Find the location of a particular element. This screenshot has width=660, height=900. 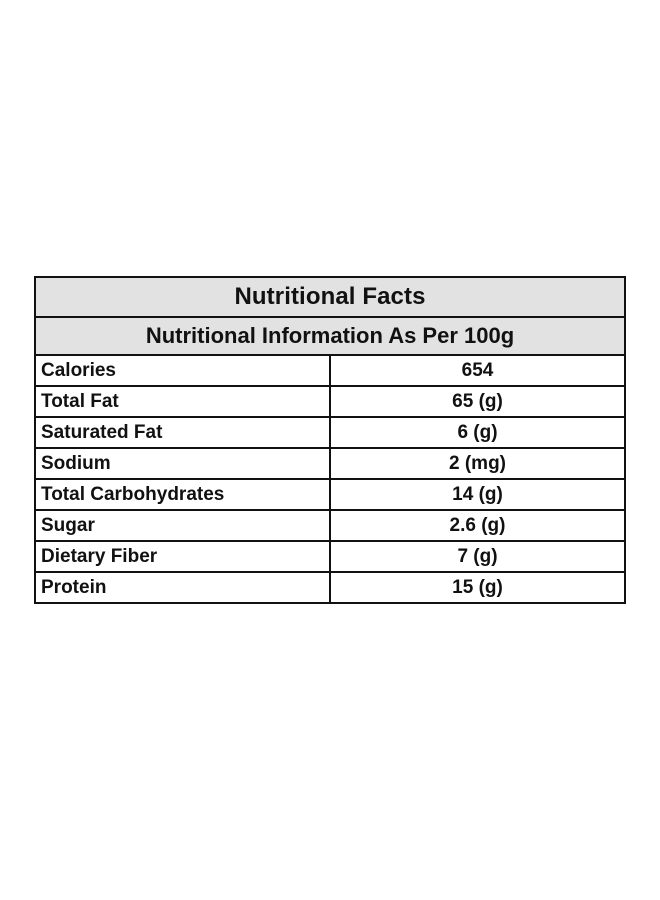

table-row: Total Fat 65 (g) is located at coordinates (330, 401).